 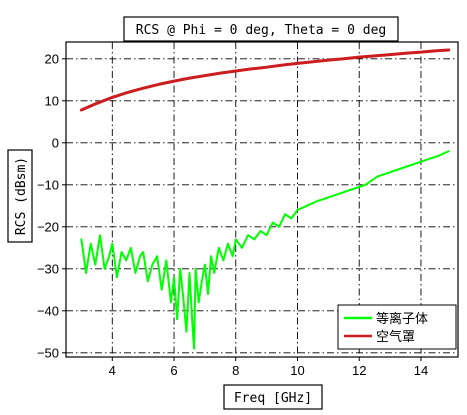 What do you see at coordinates (52, 100) in the screenshot?
I see `y-tick-label: 10` at bounding box center [52, 100].